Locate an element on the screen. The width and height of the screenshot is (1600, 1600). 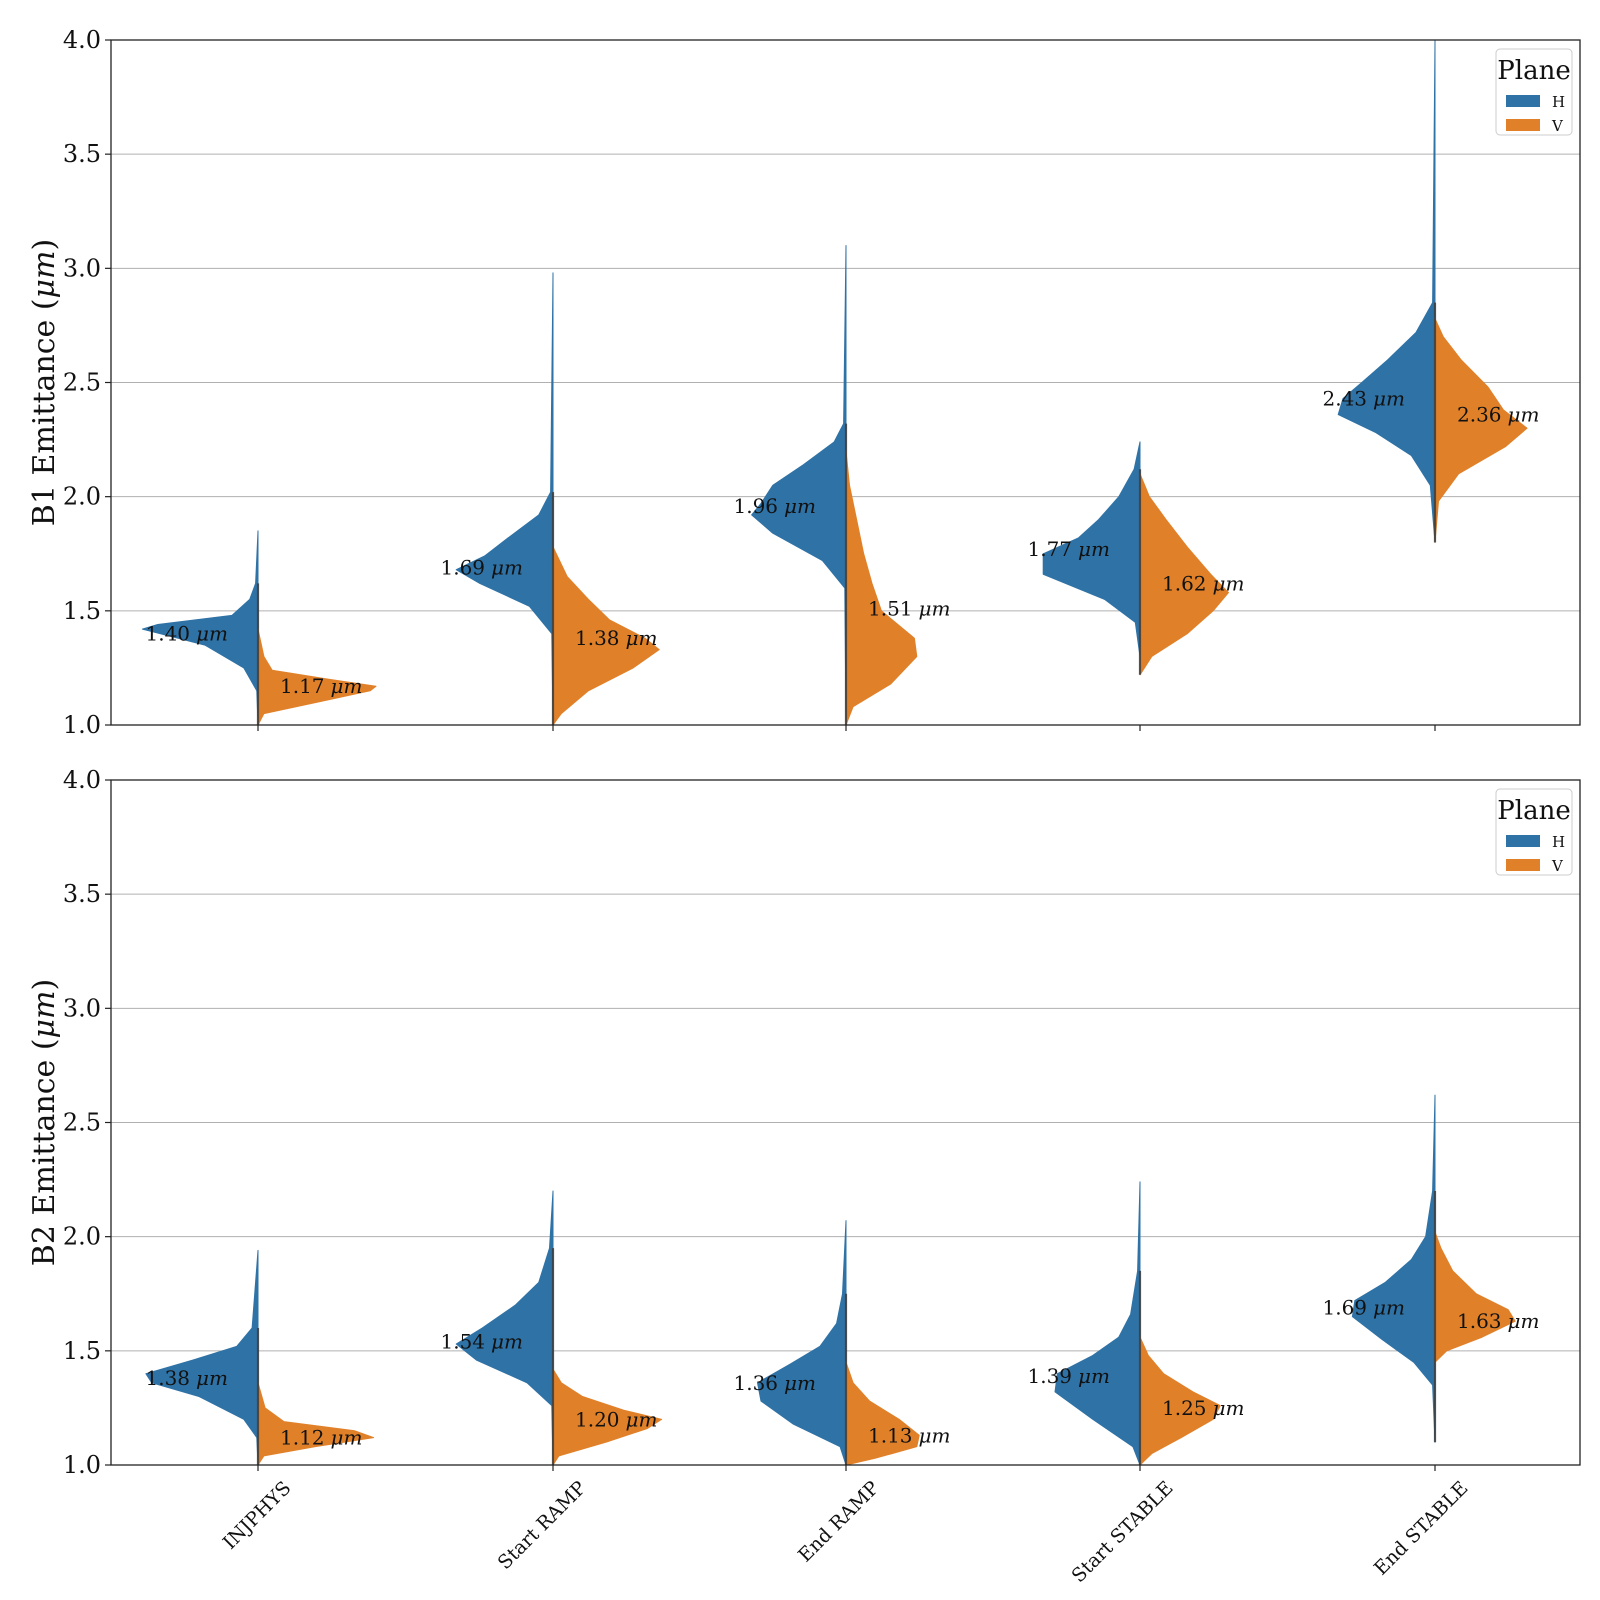
x-category-label: Start RAMP is located at coordinates (542, 1525).